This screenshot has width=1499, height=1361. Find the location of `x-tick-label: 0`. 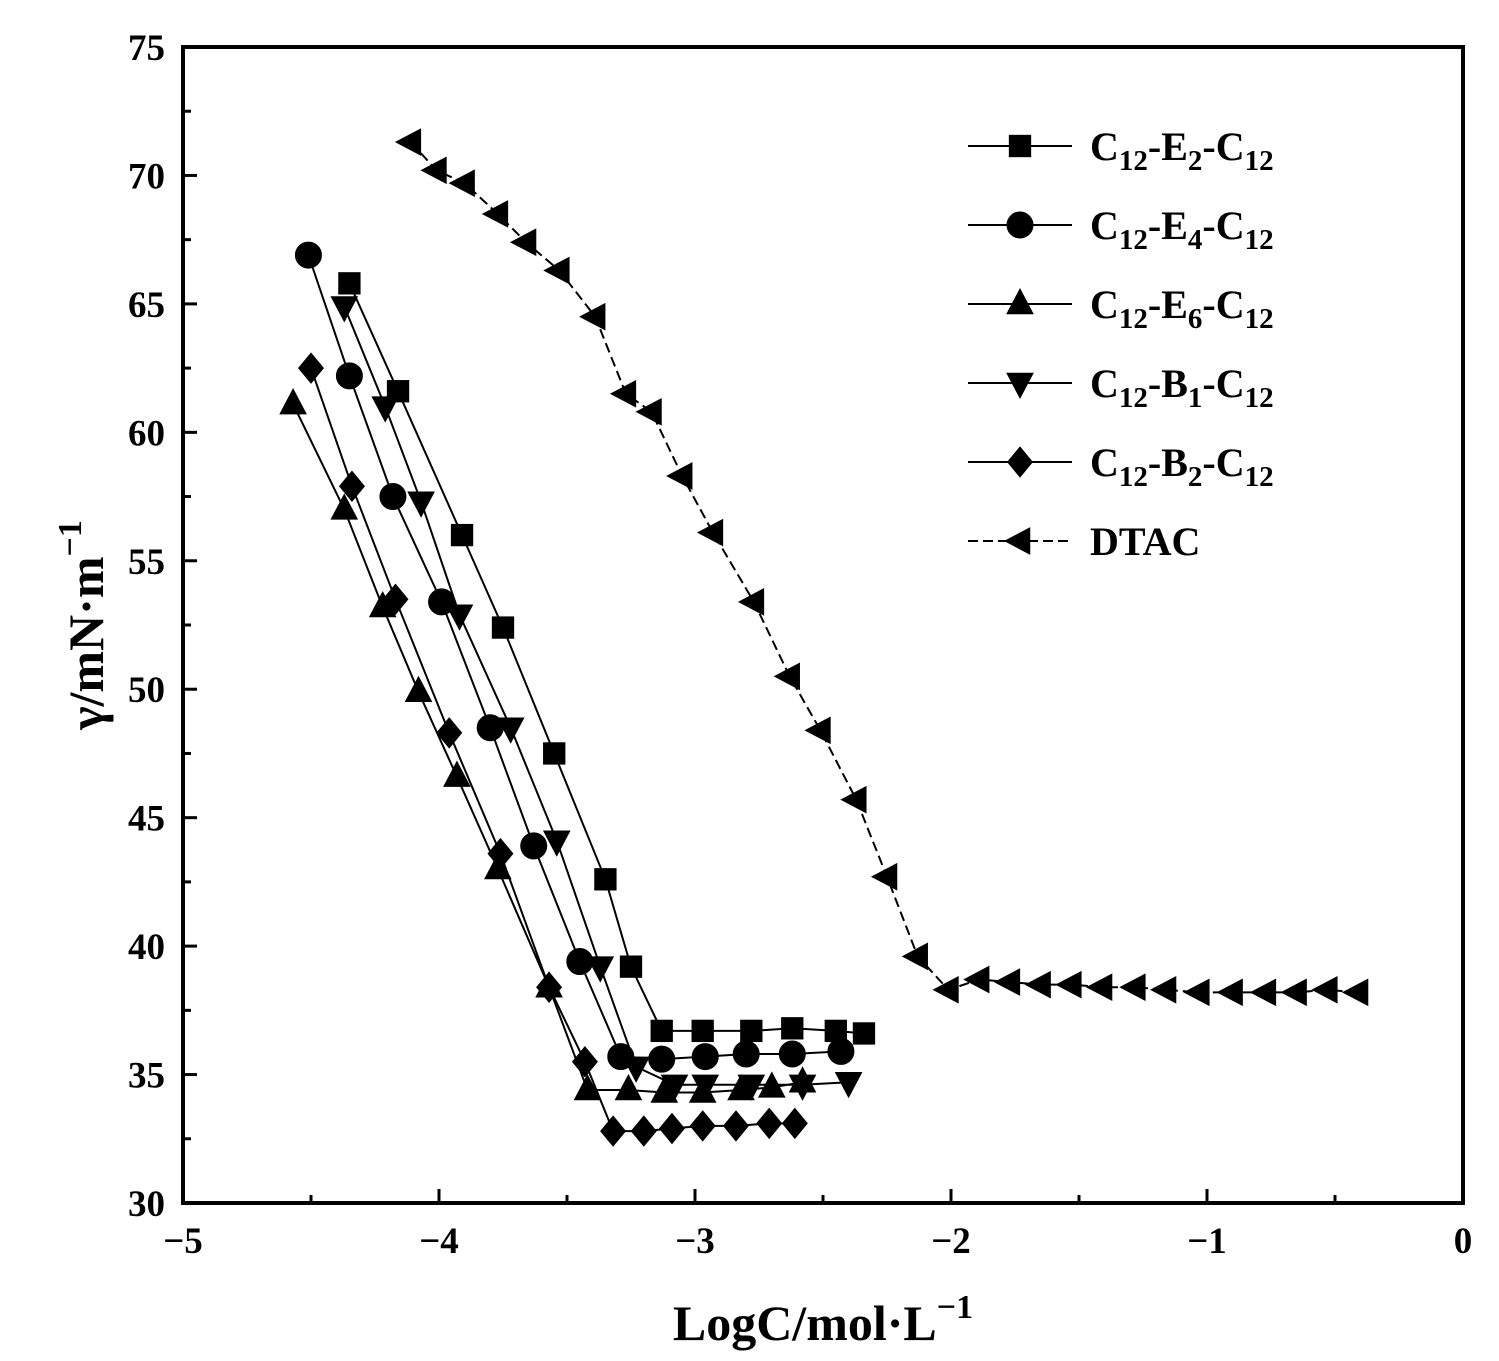

x-tick-label: 0 is located at coordinates (1463, 1241).